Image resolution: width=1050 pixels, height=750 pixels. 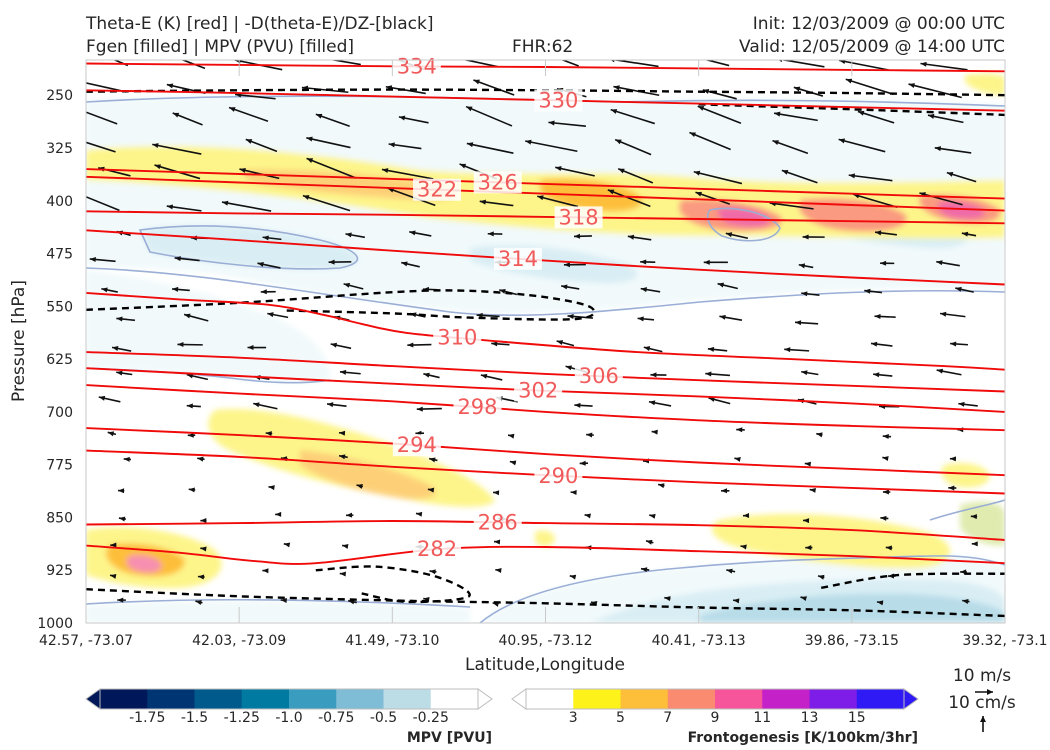 What do you see at coordinates (872, 47) in the screenshot?
I see `valid-time: Valid: 12/05/2009 @ 14:00 UTC` at bounding box center [872, 47].